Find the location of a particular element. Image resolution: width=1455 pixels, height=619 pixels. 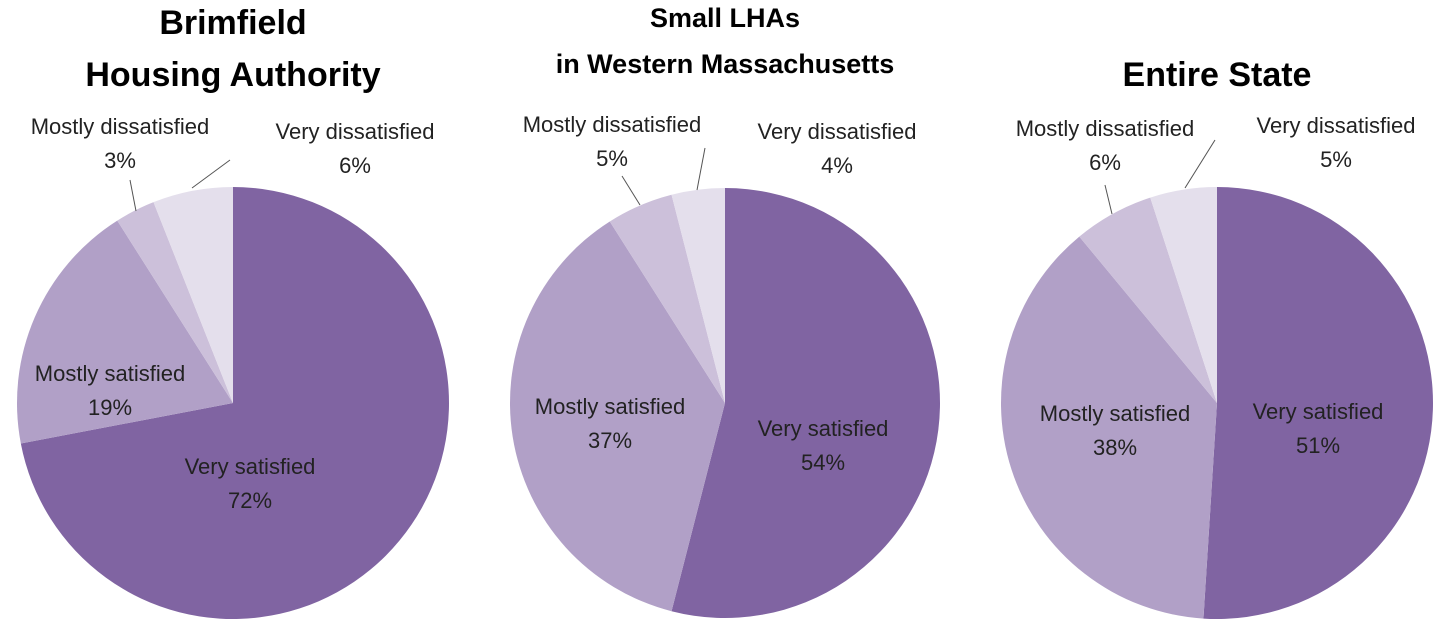

slice-value: 3% is located at coordinates (120, 160).